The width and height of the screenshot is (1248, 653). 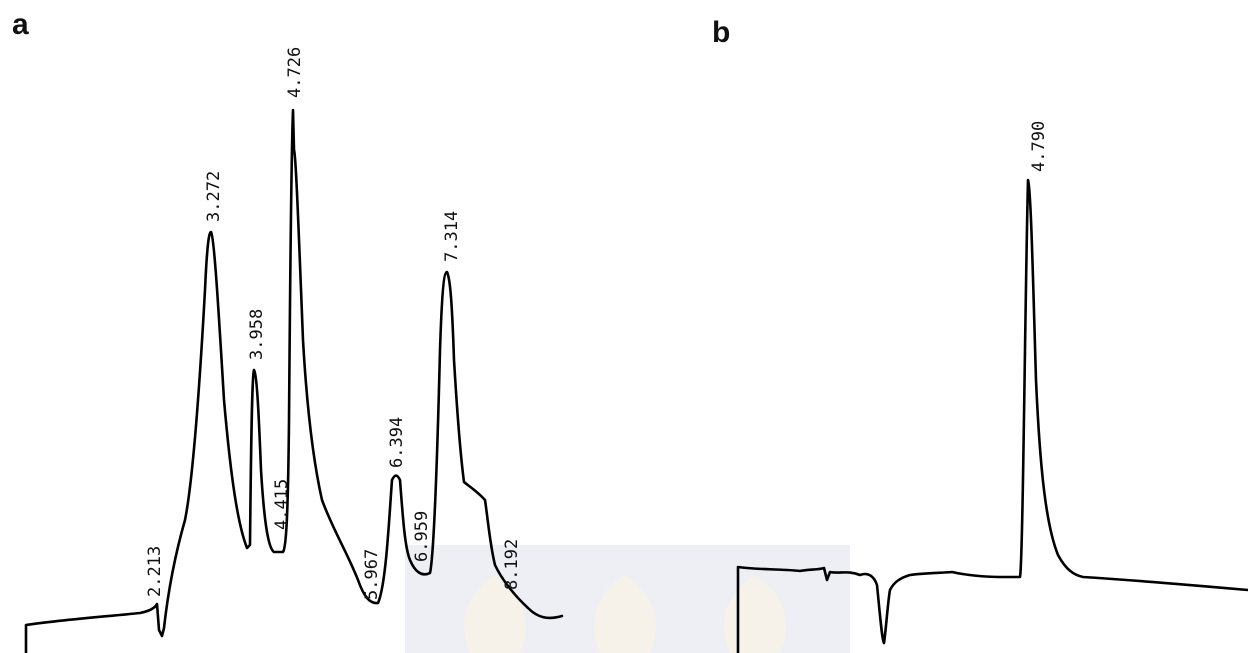 What do you see at coordinates (721, 32) in the screenshot?
I see `panel-label-b: b` at bounding box center [721, 32].